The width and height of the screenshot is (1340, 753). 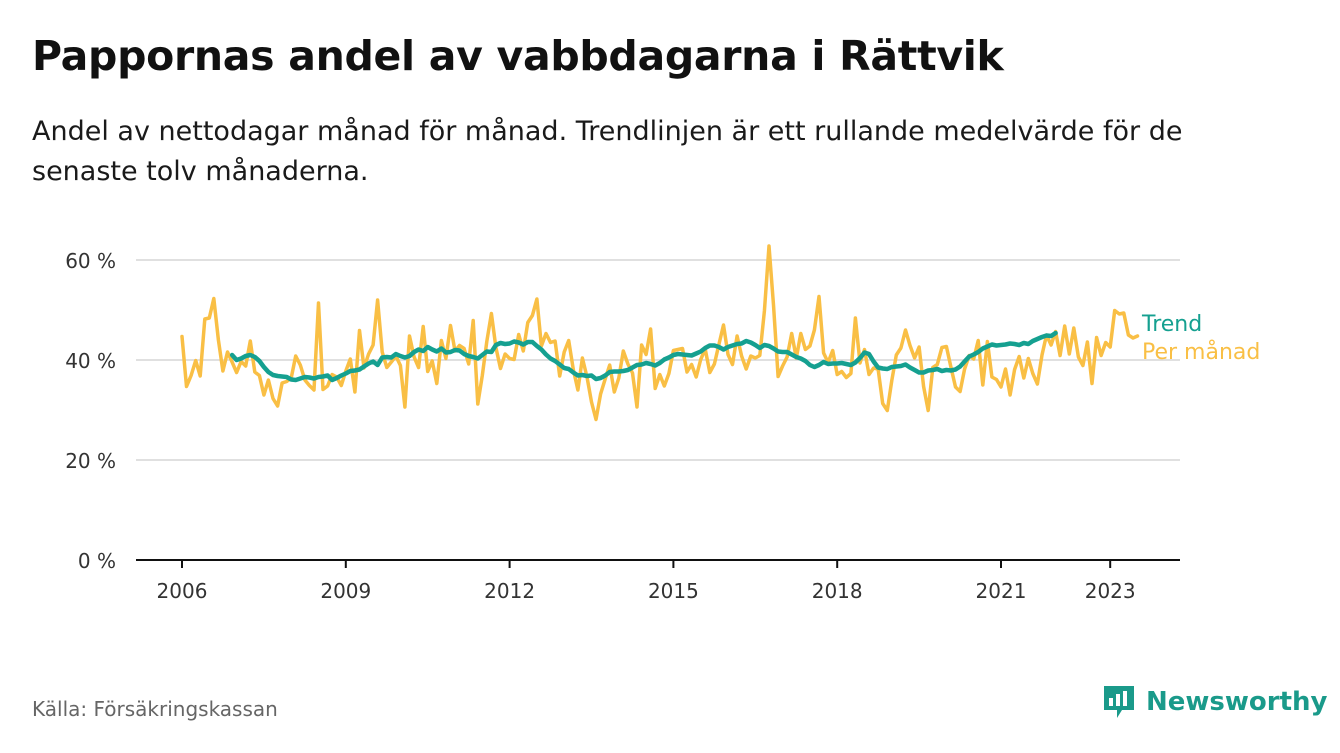 I want to click on series-label-trend: Trend, so click(x=1171, y=324).